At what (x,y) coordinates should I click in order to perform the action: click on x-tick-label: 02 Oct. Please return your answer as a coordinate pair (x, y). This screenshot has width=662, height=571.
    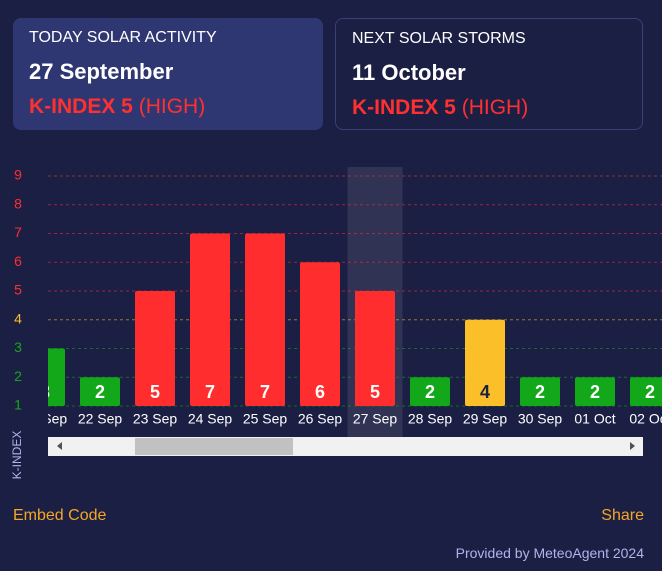
    Looking at the image, I should click on (645, 419).